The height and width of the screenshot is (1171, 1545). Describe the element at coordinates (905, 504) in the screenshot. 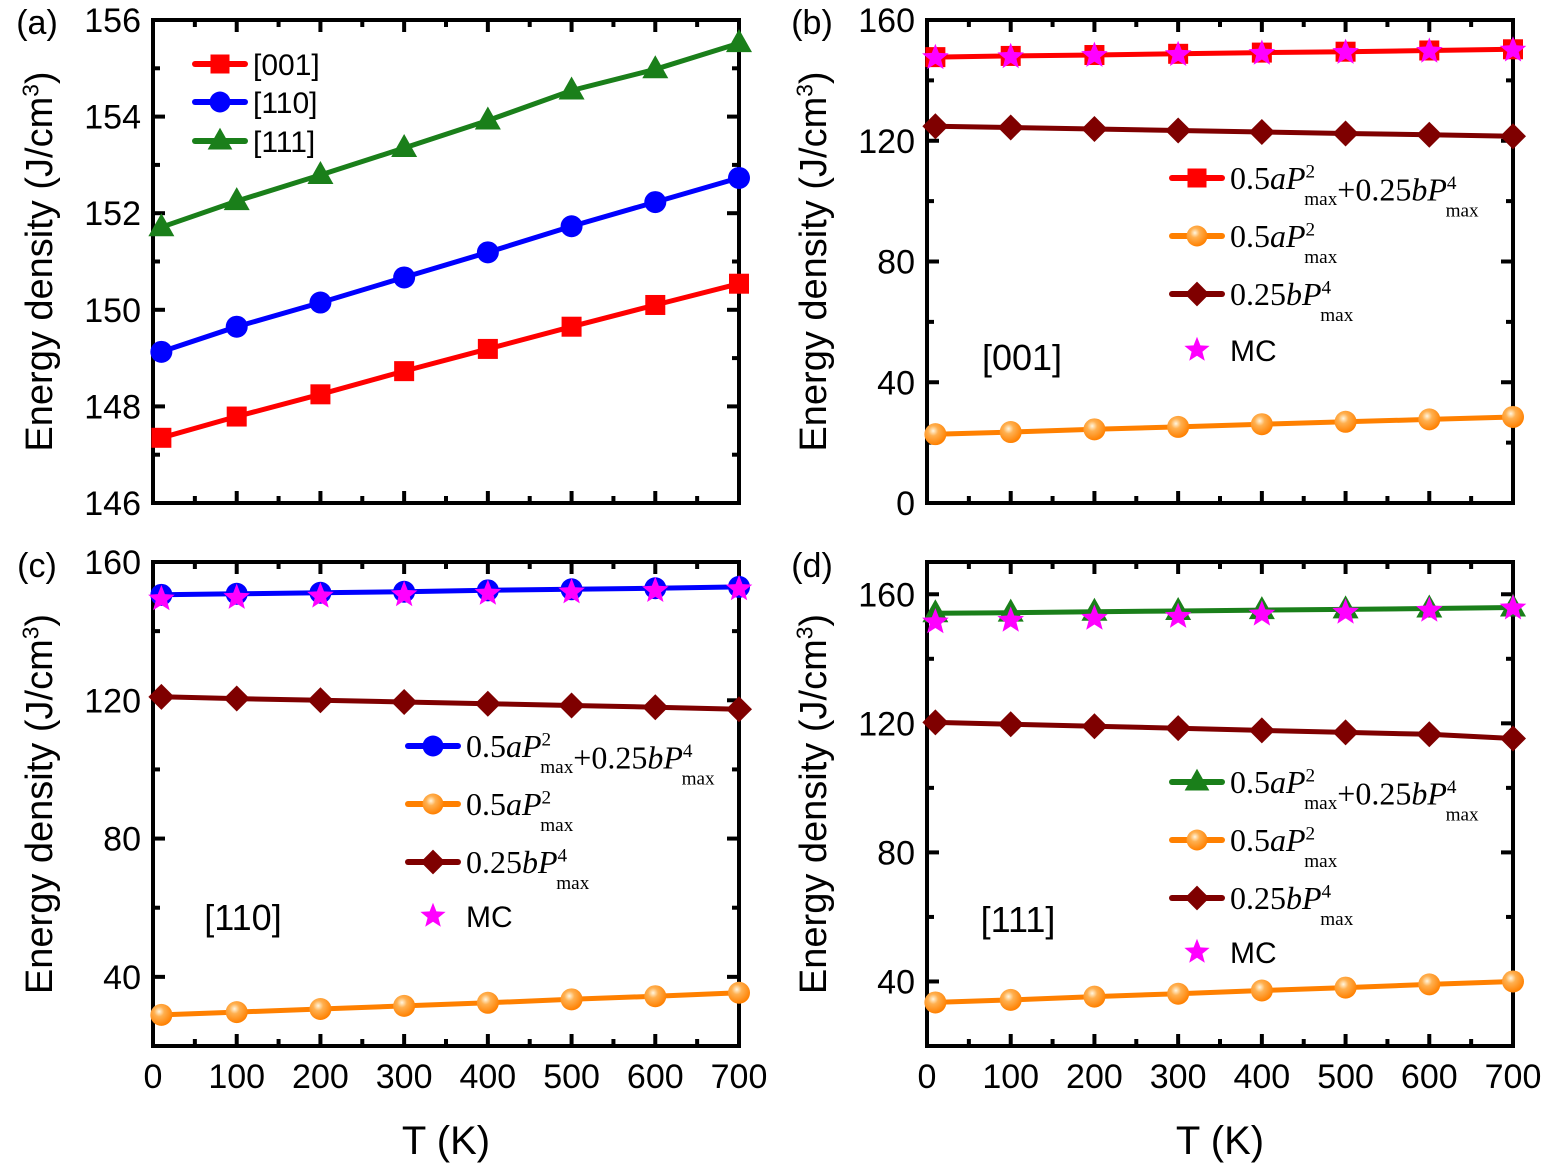

I see `y-tick-label: 0` at that location.